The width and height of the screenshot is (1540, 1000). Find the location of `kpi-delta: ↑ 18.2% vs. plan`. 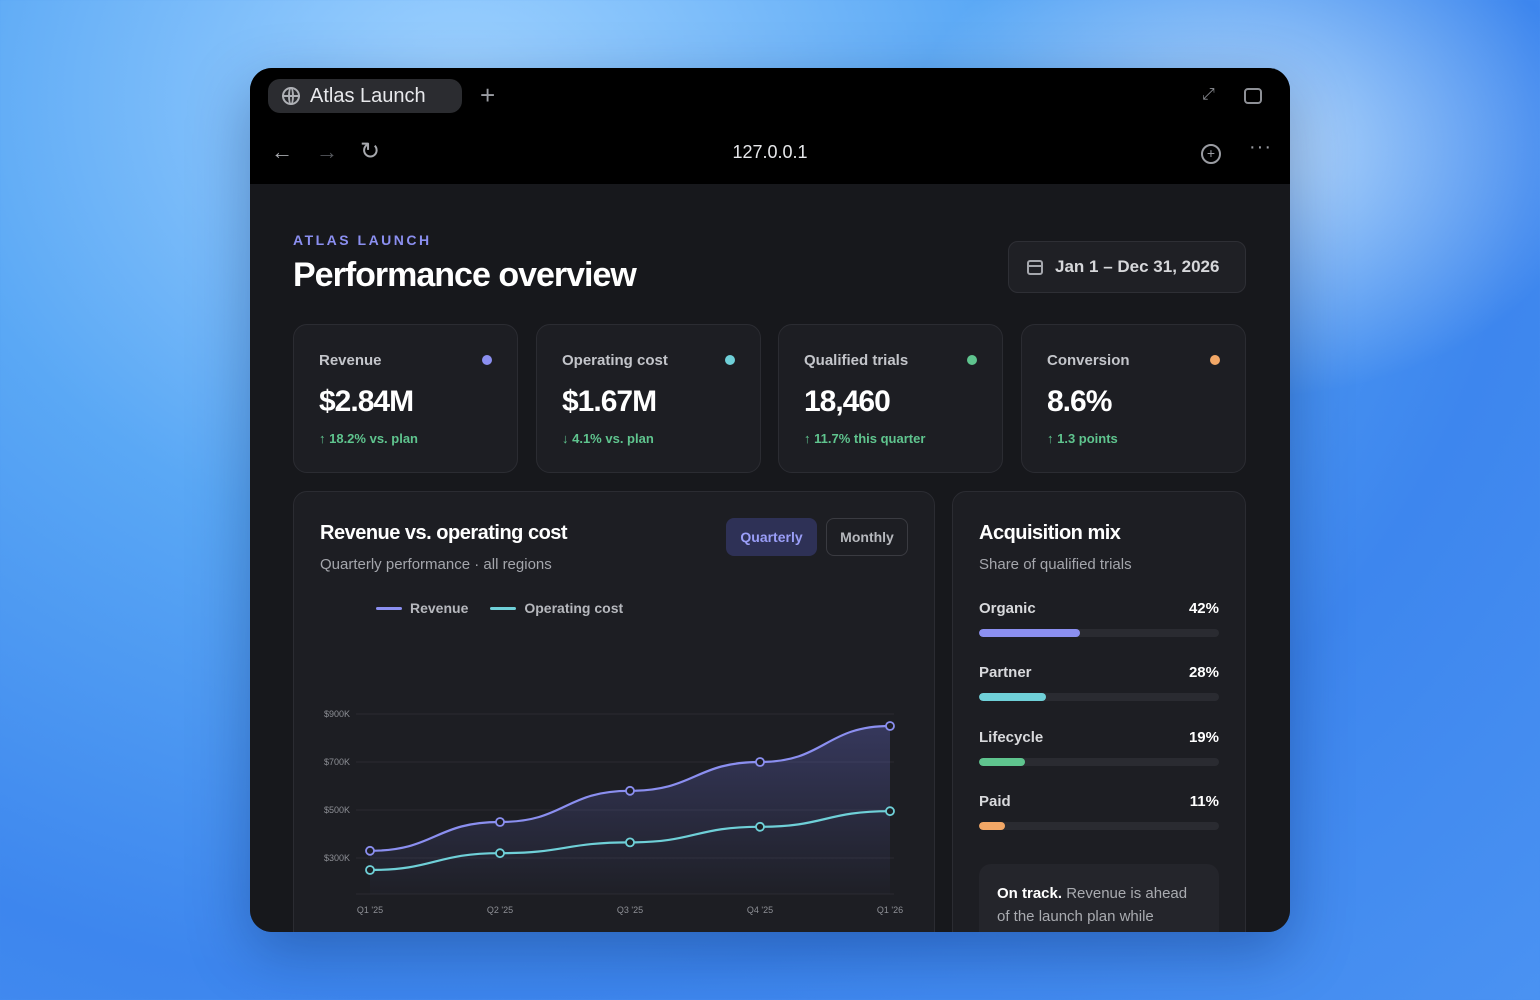

kpi-delta: ↑ 18.2% vs. plan is located at coordinates (368, 438).